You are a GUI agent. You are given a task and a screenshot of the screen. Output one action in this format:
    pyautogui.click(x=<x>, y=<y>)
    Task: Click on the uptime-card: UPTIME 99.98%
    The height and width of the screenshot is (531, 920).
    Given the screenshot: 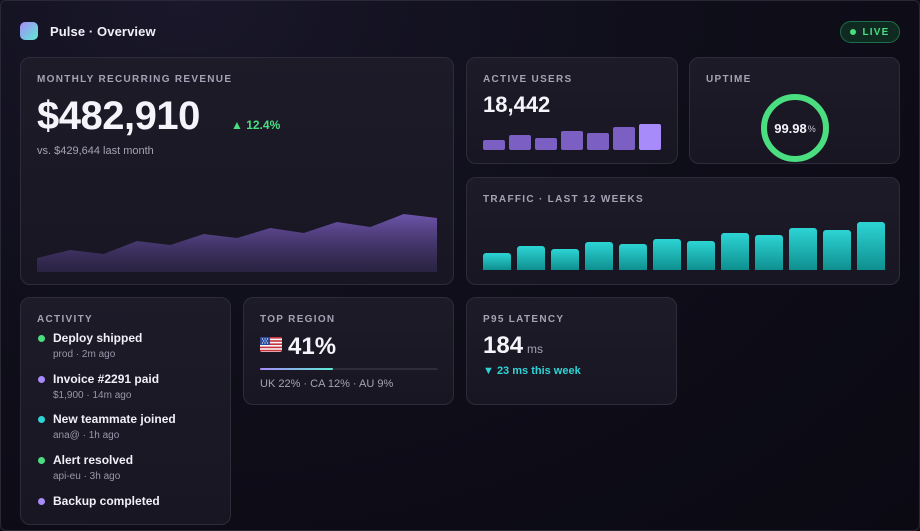 What is the action you would take?
    pyautogui.click(x=794, y=110)
    